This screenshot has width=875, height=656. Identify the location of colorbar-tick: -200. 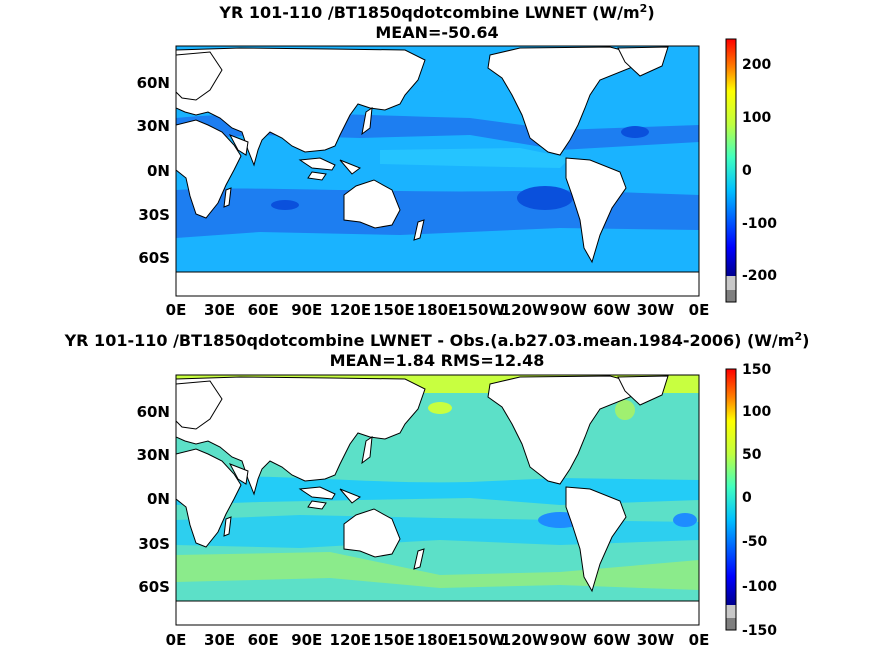
(759, 276).